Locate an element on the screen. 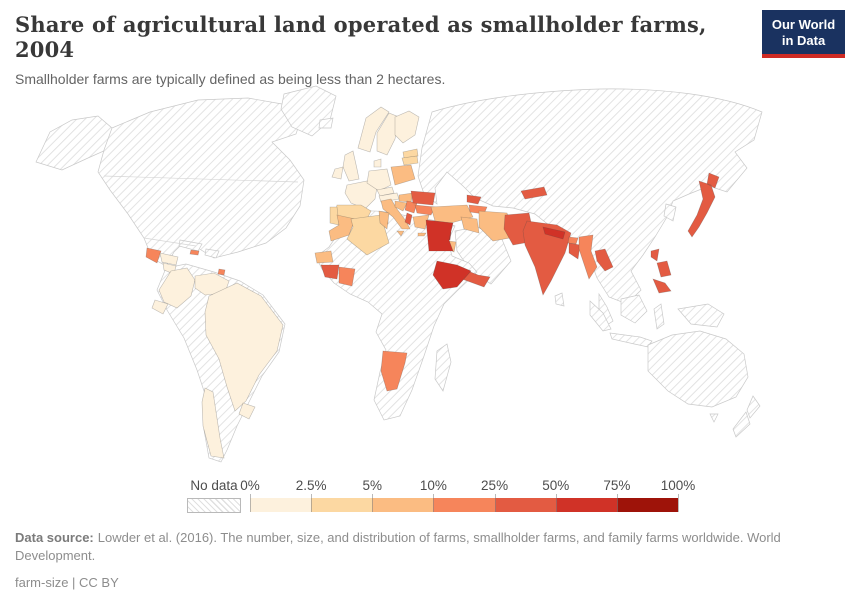  landmass-tasmania is located at coordinates (714, 418).